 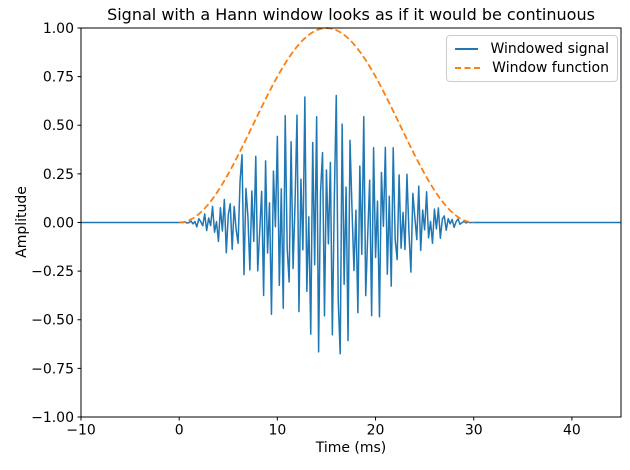 I want to click on y-tick-label: 1.00, so click(x=58, y=29).